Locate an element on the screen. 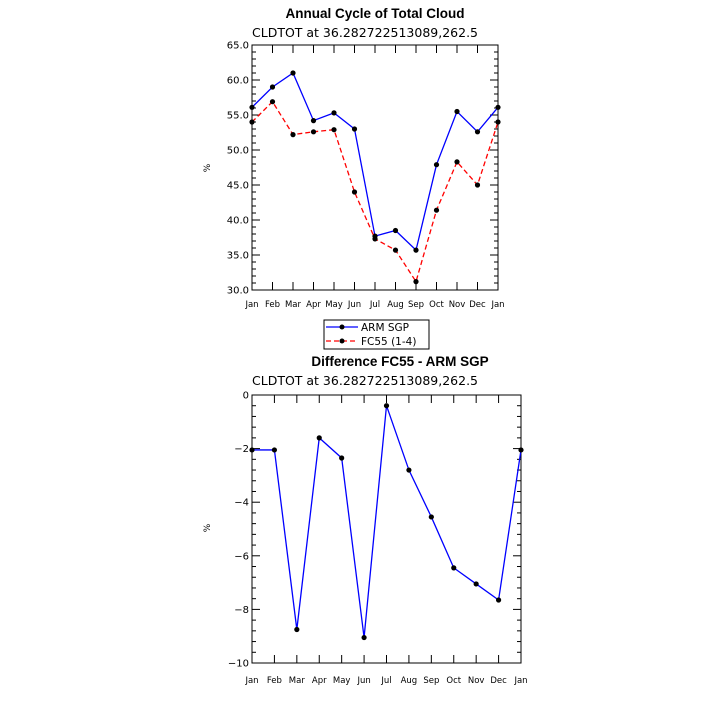 The width and height of the screenshot is (710, 709). y-tick-label: −8 is located at coordinates (241, 610).